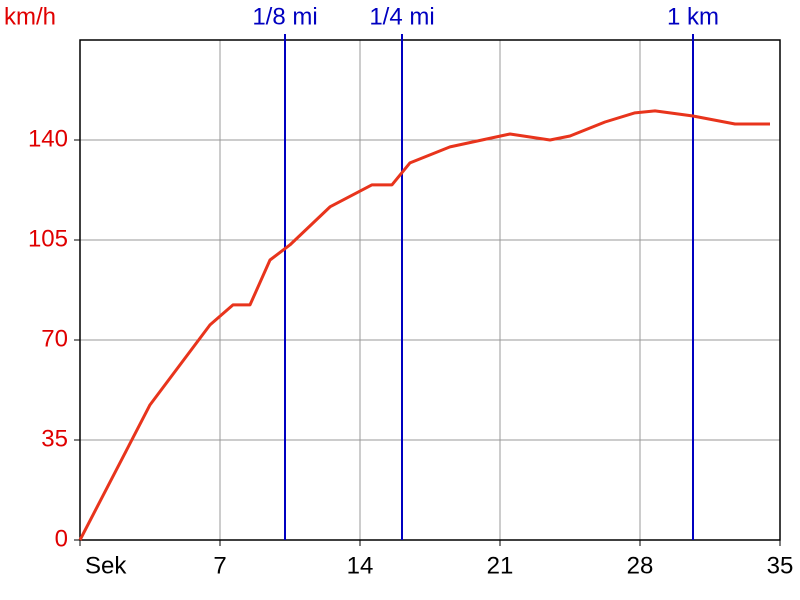 This screenshot has height=600, width=800. I want to click on y-tick-label: 70, so click(54, 338).